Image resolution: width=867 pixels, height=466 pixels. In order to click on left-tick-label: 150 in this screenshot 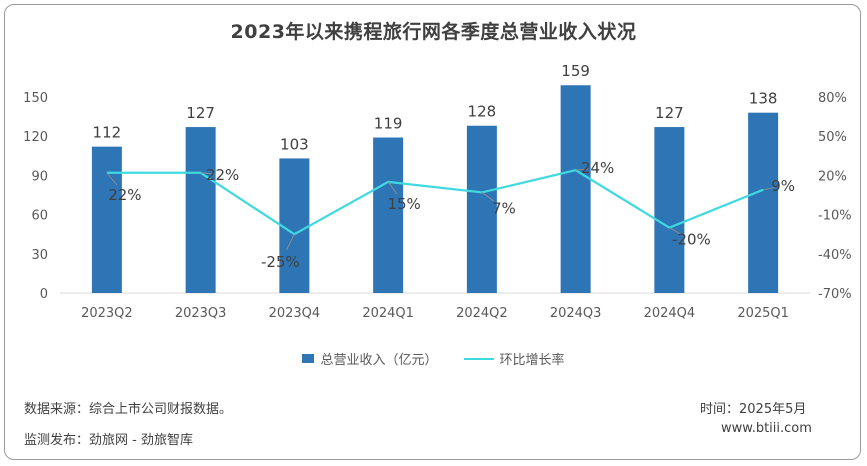, I will do `click(35, 98)`.